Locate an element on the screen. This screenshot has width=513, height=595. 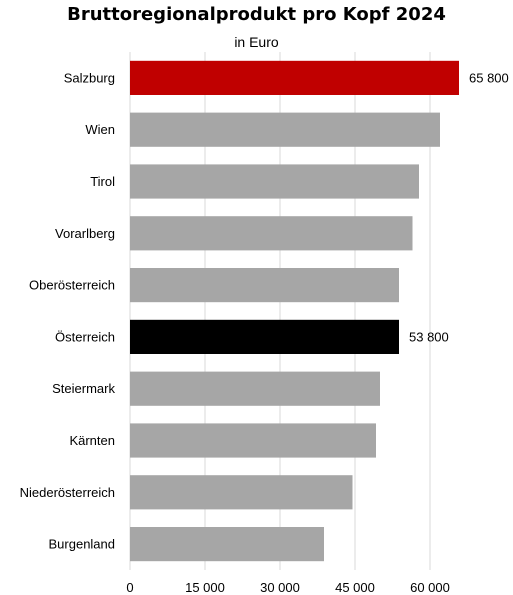
x-tick-label: 15 000 is located at coordinates (205, 587).